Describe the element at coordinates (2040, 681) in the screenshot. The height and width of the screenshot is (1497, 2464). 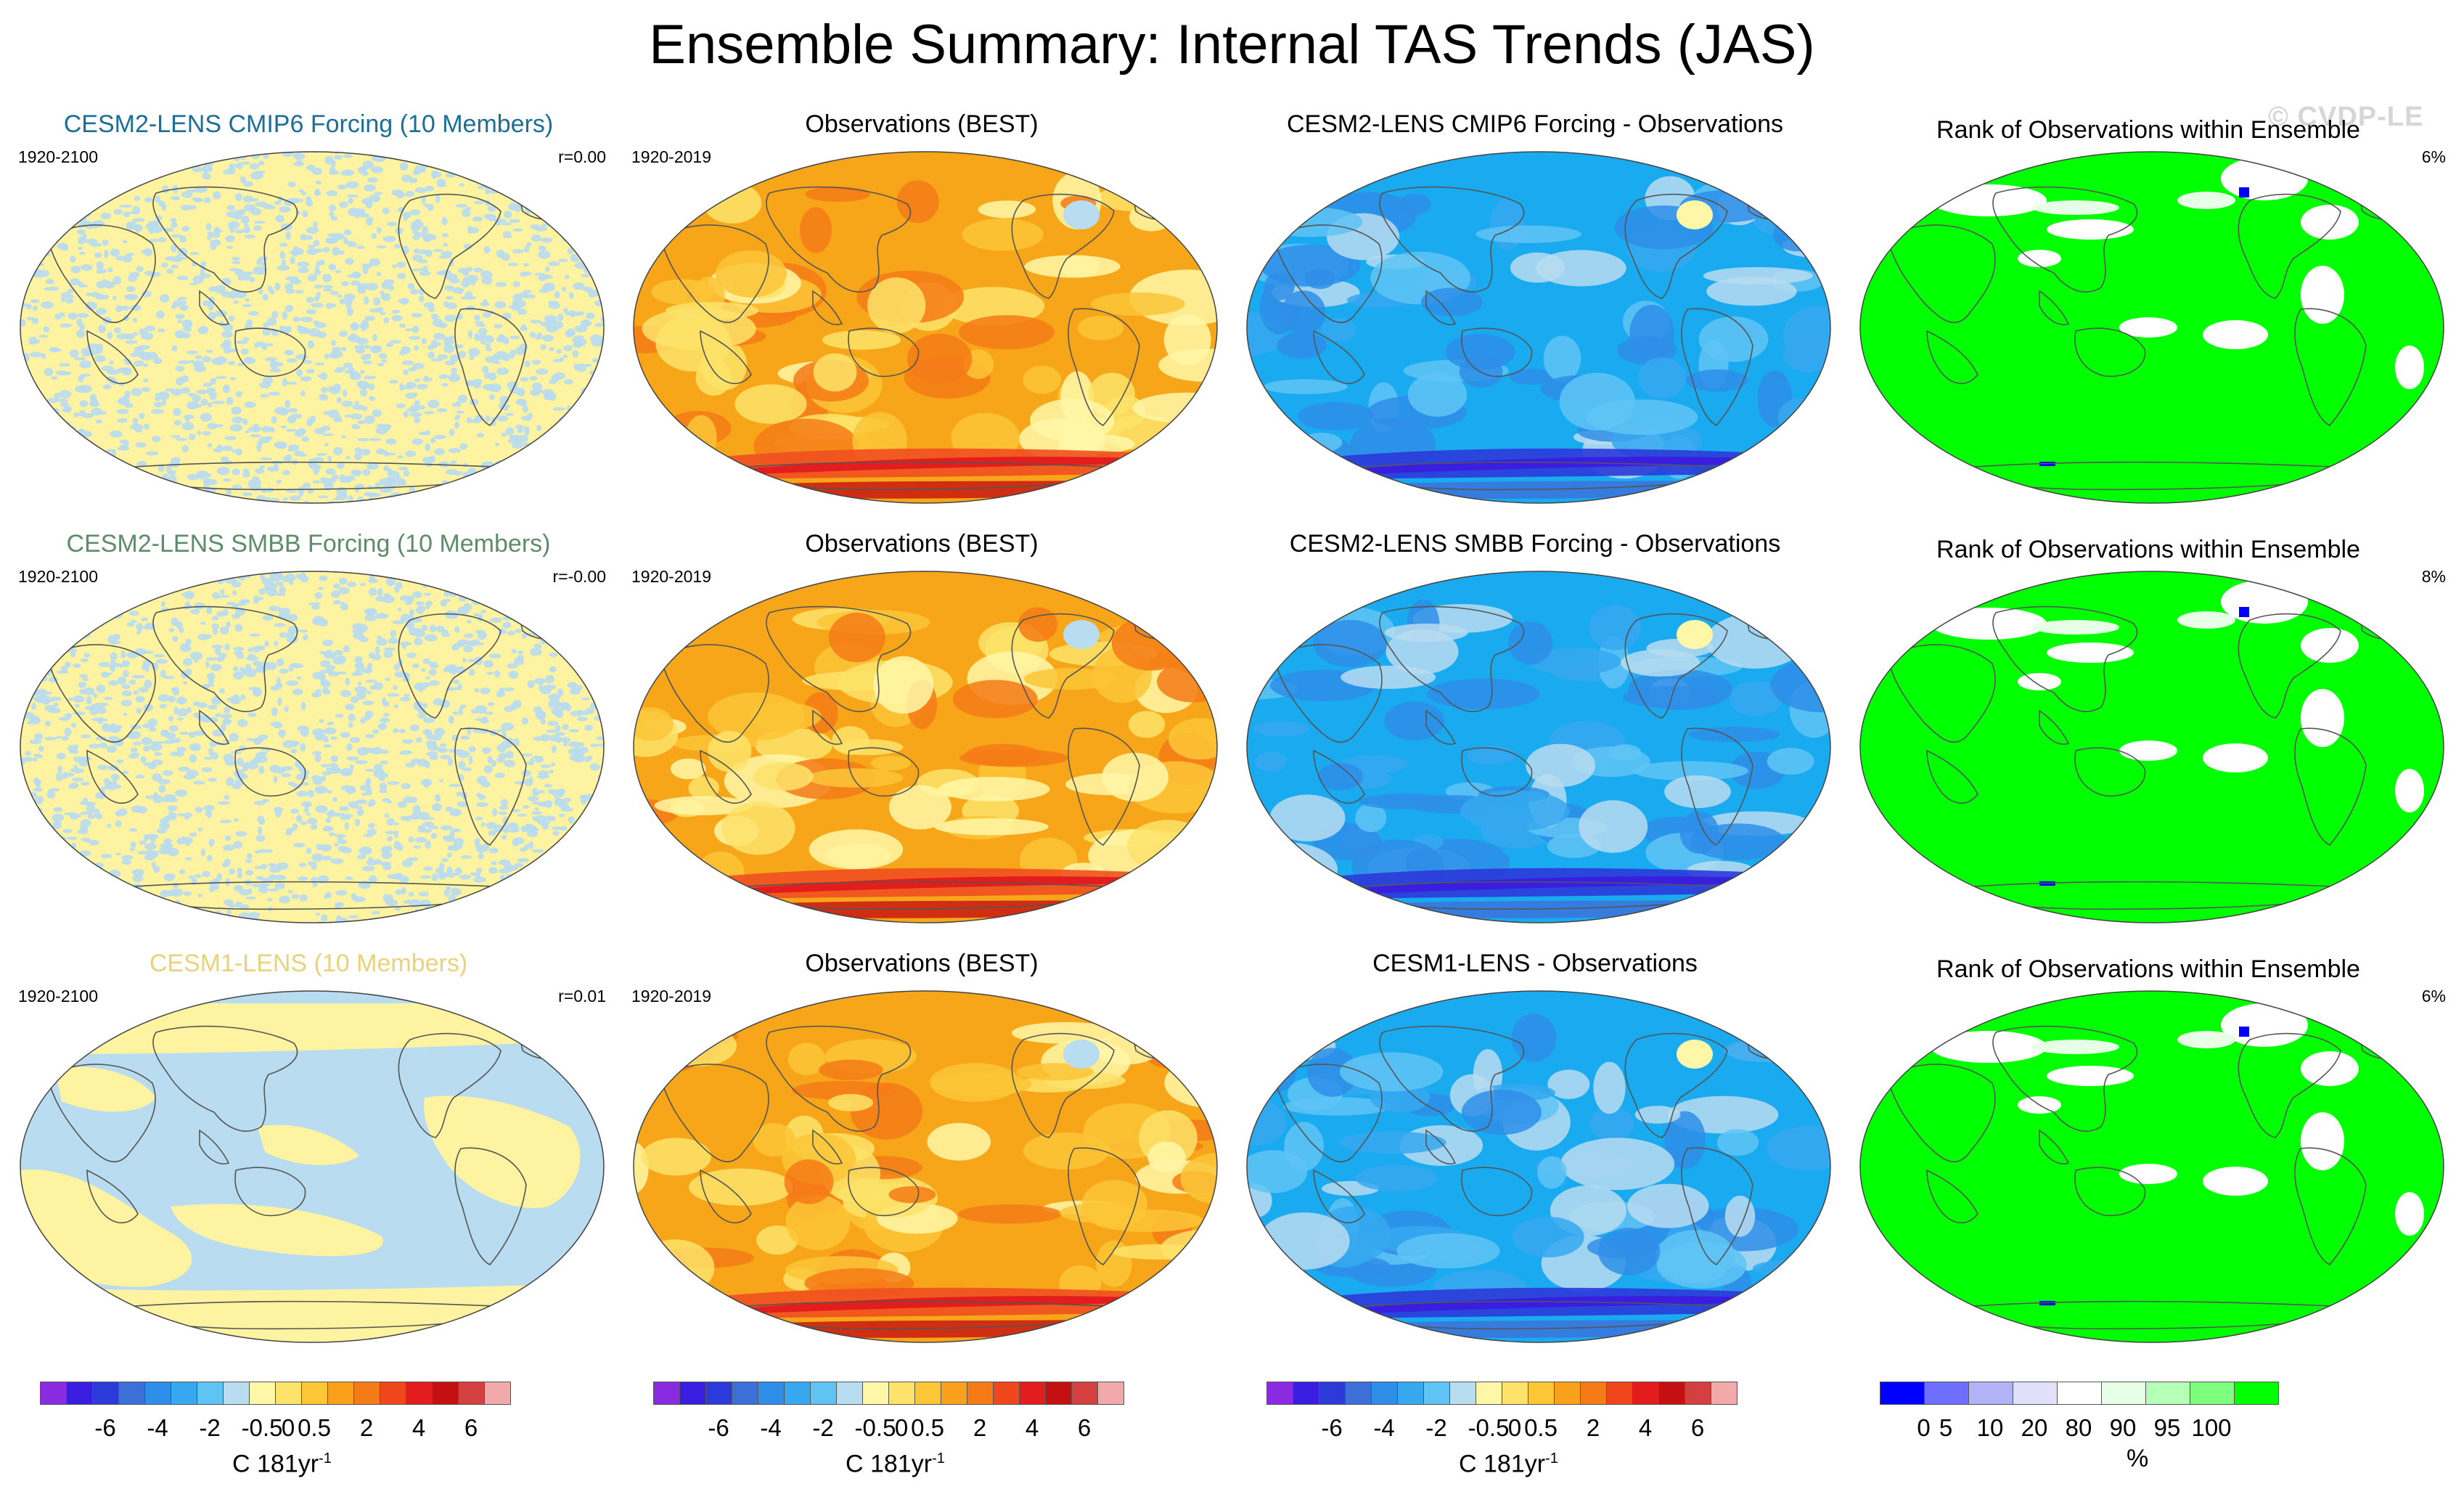
I see `rank-white-region` at that location.